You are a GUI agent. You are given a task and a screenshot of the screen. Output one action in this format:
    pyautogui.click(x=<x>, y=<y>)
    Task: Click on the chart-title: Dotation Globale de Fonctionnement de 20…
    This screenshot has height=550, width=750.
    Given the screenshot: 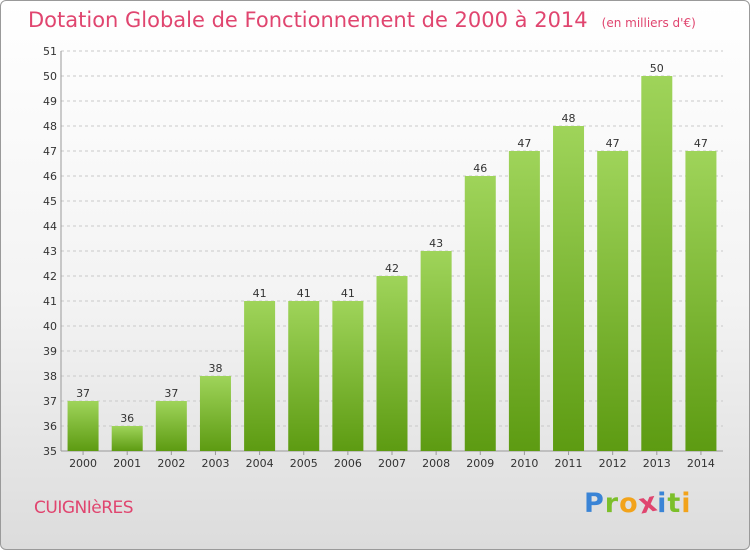 What is the action you would take?
    pyautogui.click(x=362, y=20)
    